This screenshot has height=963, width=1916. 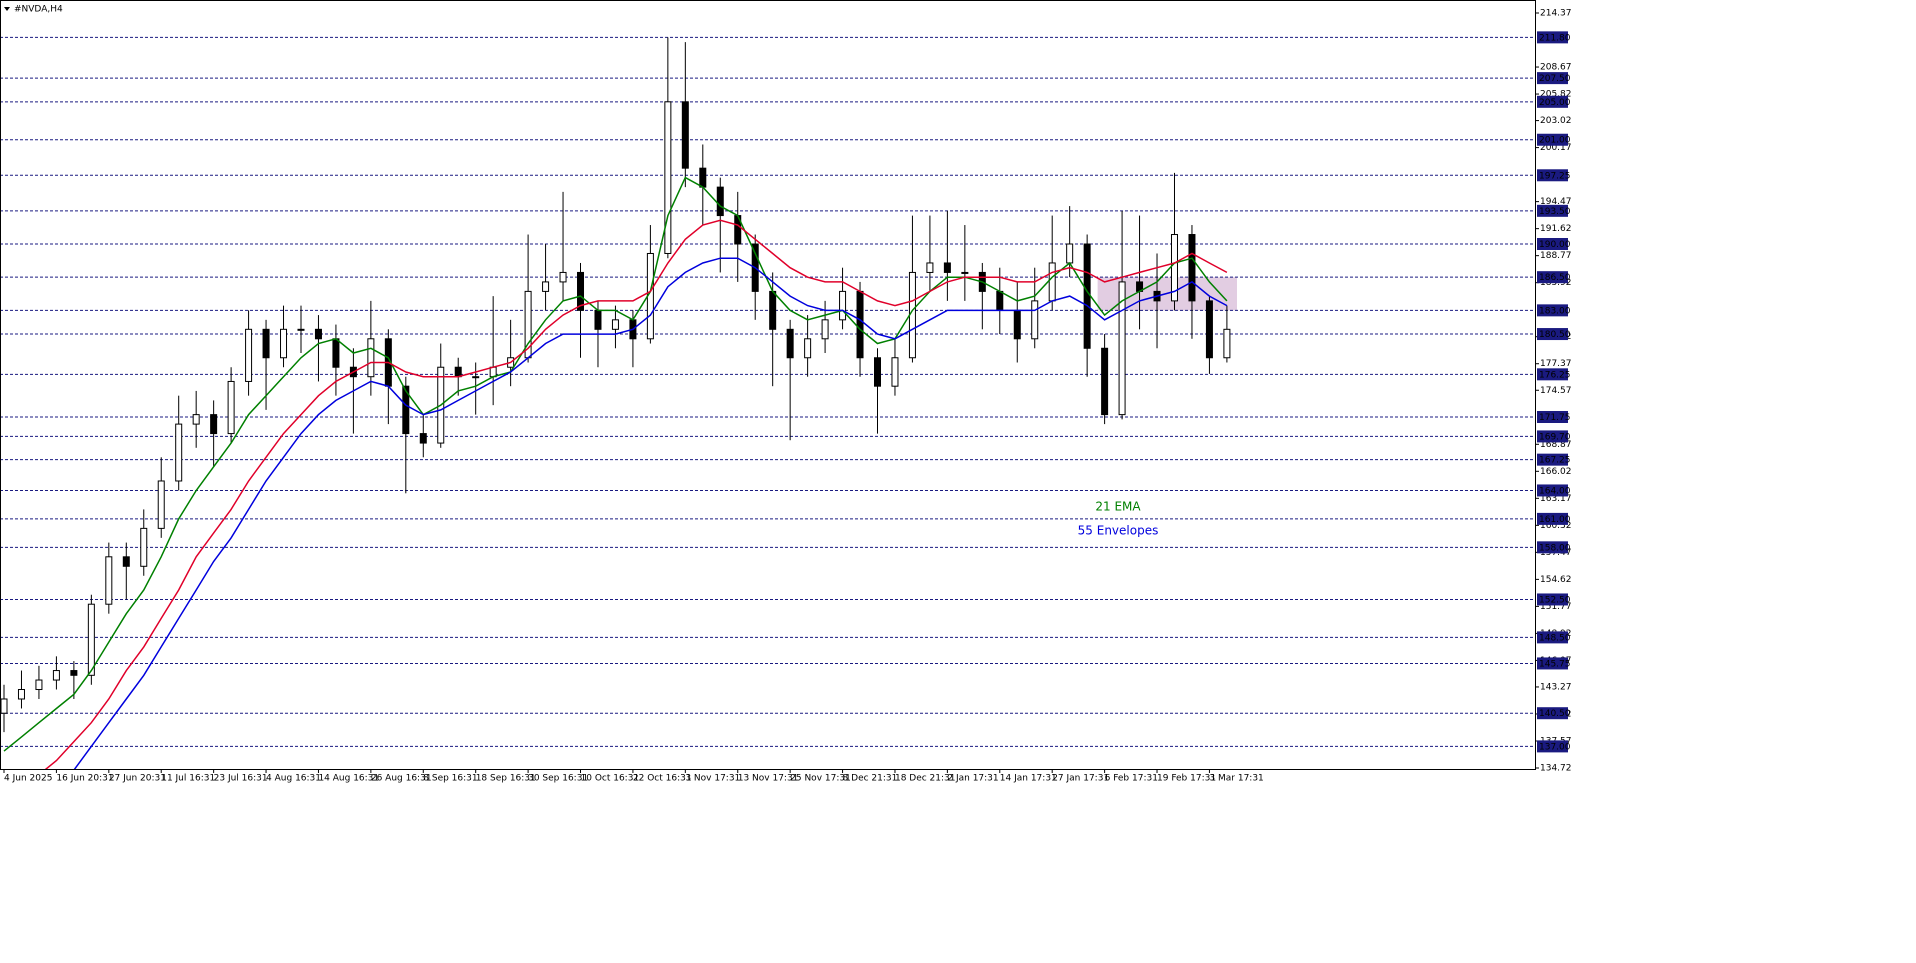 I want to click on level-label: 137.00, so click(x=1555, y=747).